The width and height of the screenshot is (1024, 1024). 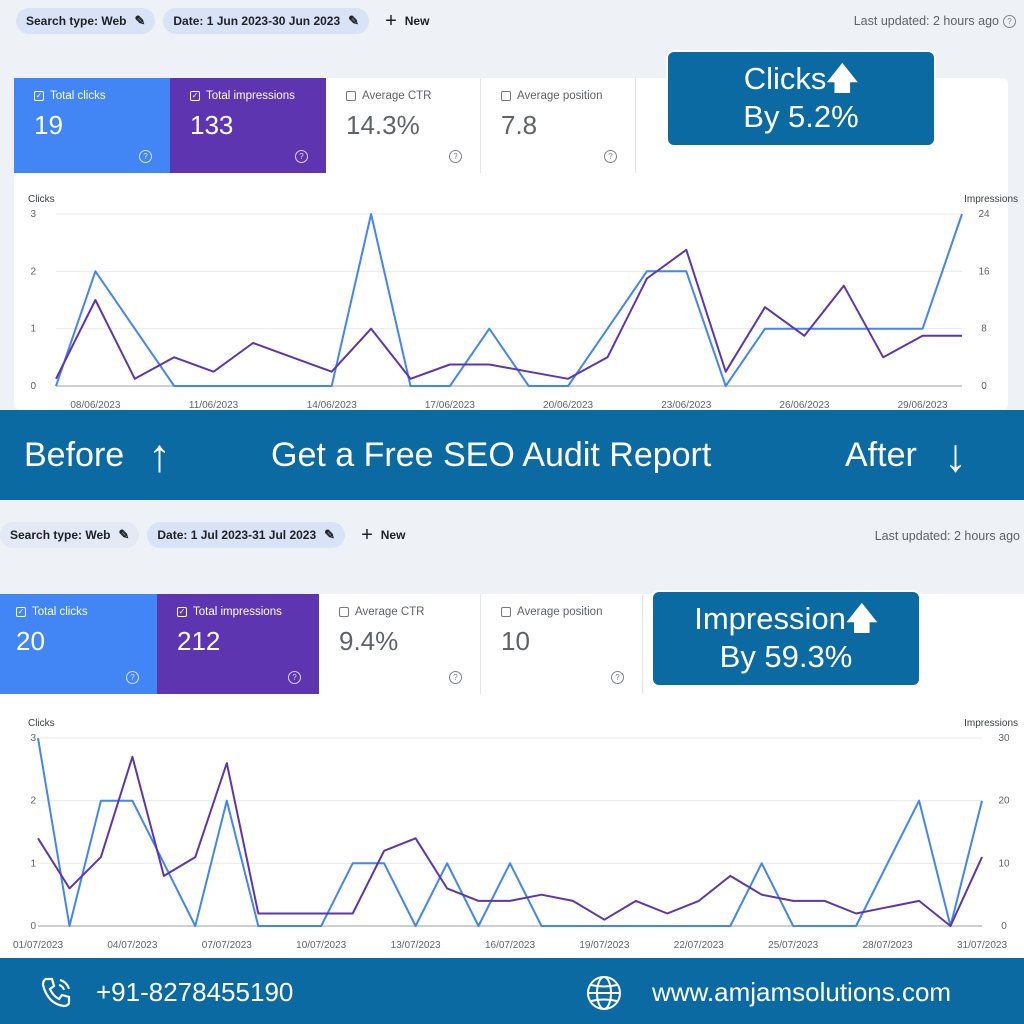 What do you see at coordinates (881, 455) in the screenshot?
I see `after-label: After` at bounding box center [881, 455].